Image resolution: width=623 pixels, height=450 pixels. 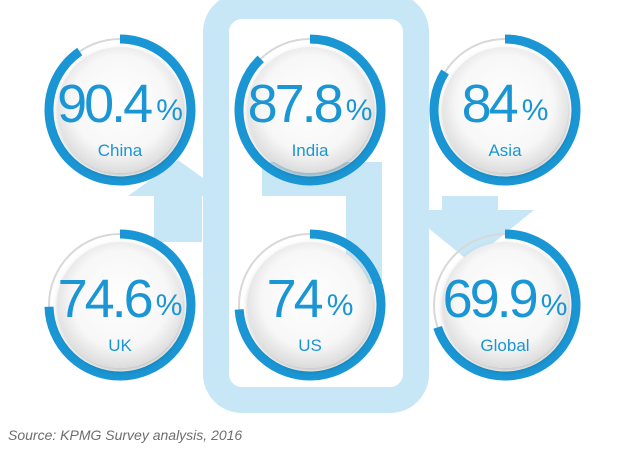 What do you see at coordinates (125, 435) in the screenshot?
I see `source-note: Source: KPMG Survey analysis, 2016` at bounding box center [125, 435].